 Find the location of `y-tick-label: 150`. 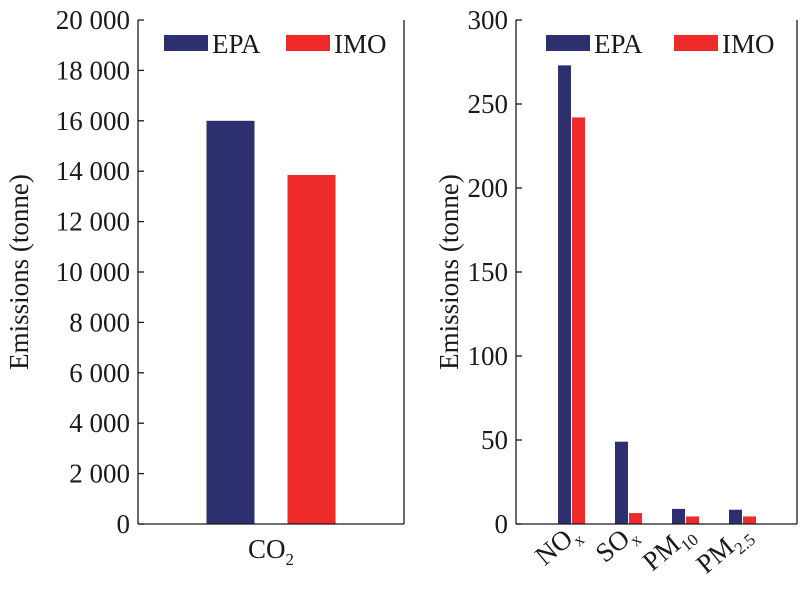

y-tick-label: 150 is located at coordinates (488, 272).